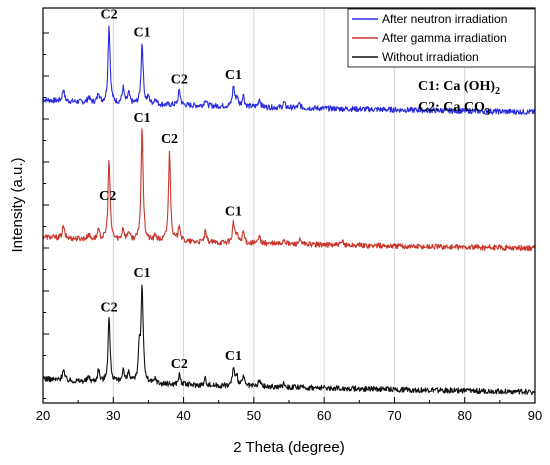  I want to click on phase-note-c2-sub: 3, so click(487, 112).